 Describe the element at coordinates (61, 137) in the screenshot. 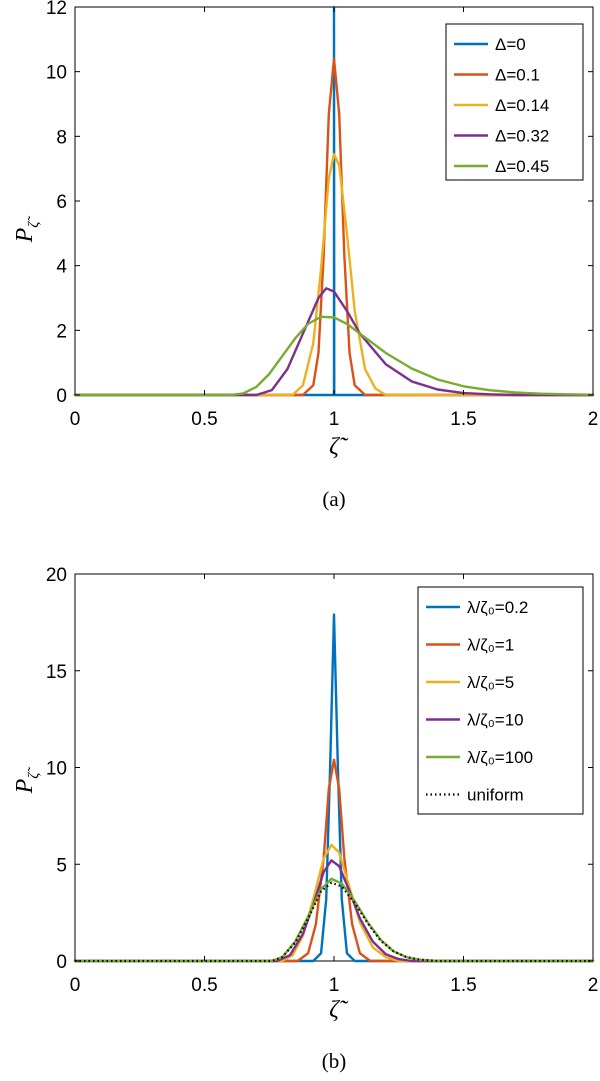

I see `y-tick-label-a-4: 8` at that location.